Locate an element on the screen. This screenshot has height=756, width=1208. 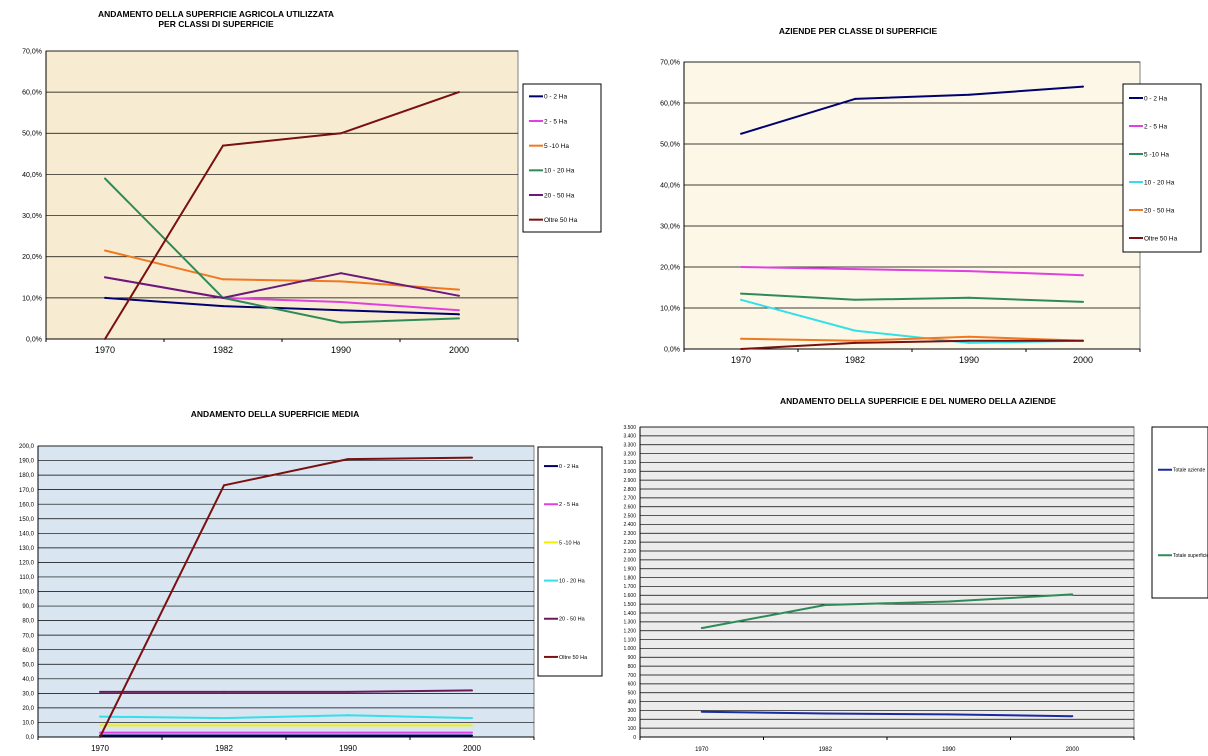
y-tick-label: 3.200 is located at coordinates (629, 454).